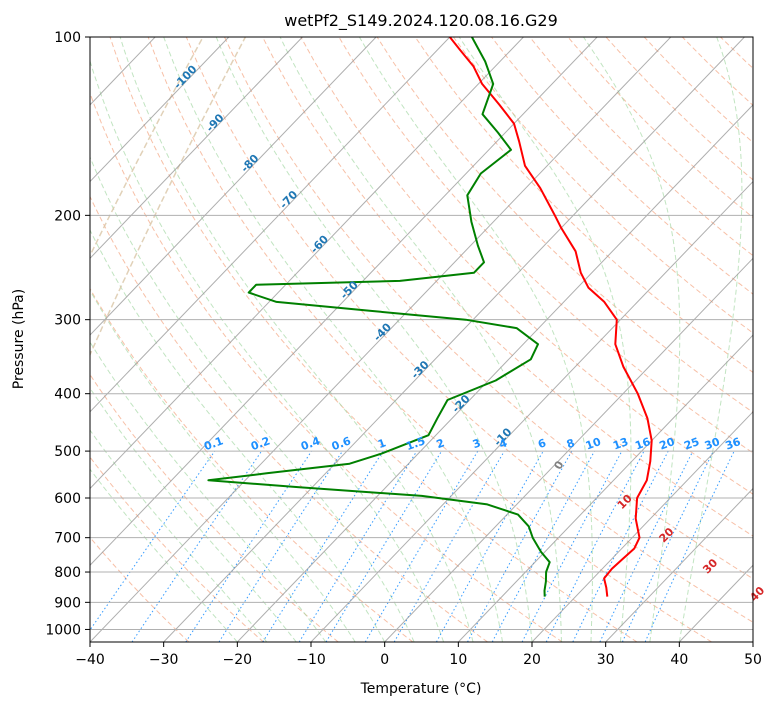  What do you see at coordinates (260, 443) in the screenshot?
I see `mixing-ratio-label: 0.2` at bounding box center [260, 443].